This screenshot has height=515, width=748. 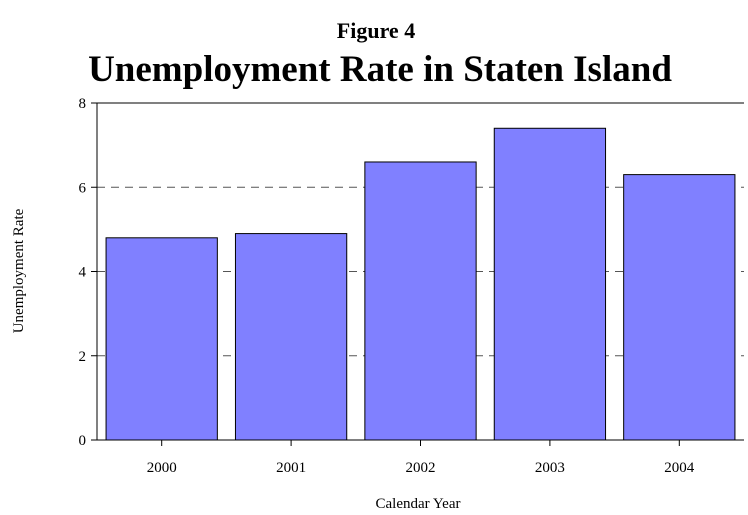 What do you see at coordinates (380, 69) in the screenshot?
I see `chart-title: Unemployment Rate in Staten Island` at bounding box center [380, 69].